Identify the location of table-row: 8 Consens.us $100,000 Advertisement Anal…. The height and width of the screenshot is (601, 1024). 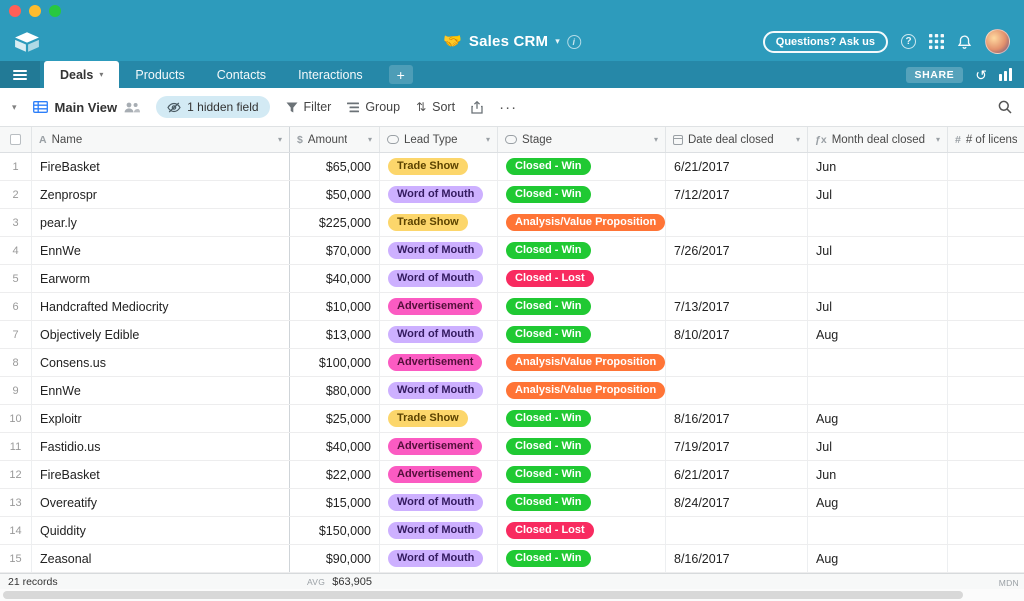
(512, 363).